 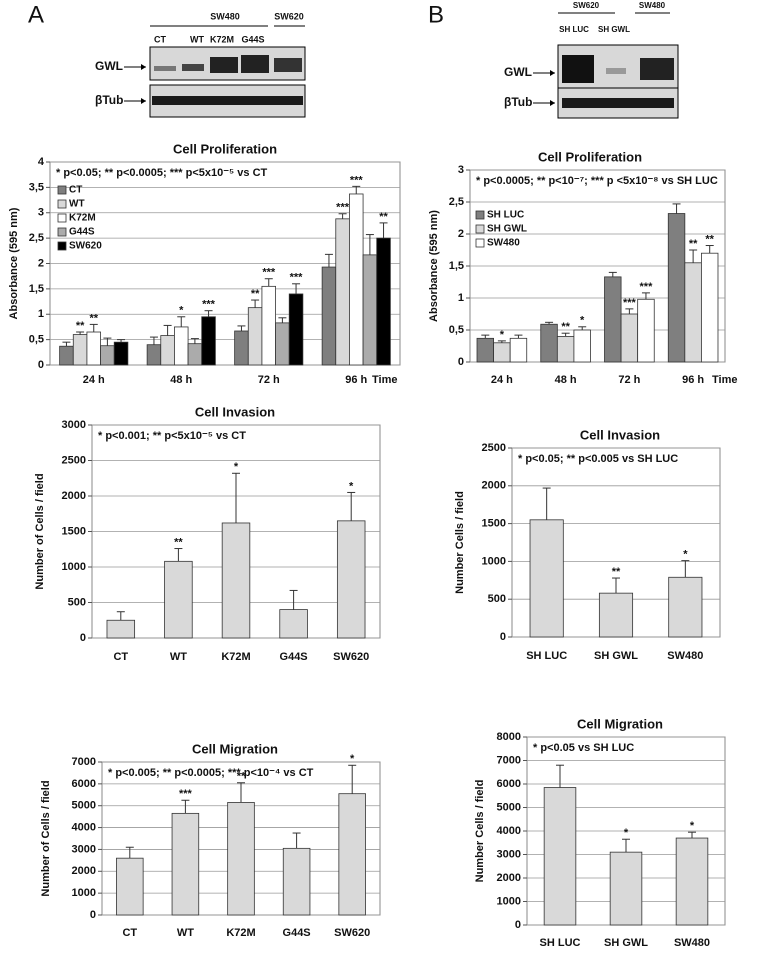 What do you see at coordinates (77, 602) in the screenshot?
I see `y-tick-label: 500` at bounding box center [77, 602].